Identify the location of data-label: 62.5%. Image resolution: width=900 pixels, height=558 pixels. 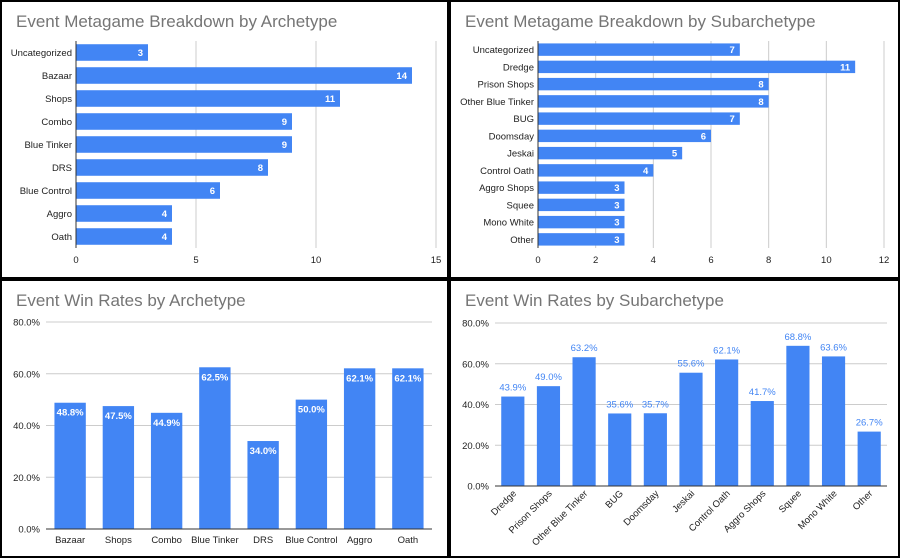
(214, 377).